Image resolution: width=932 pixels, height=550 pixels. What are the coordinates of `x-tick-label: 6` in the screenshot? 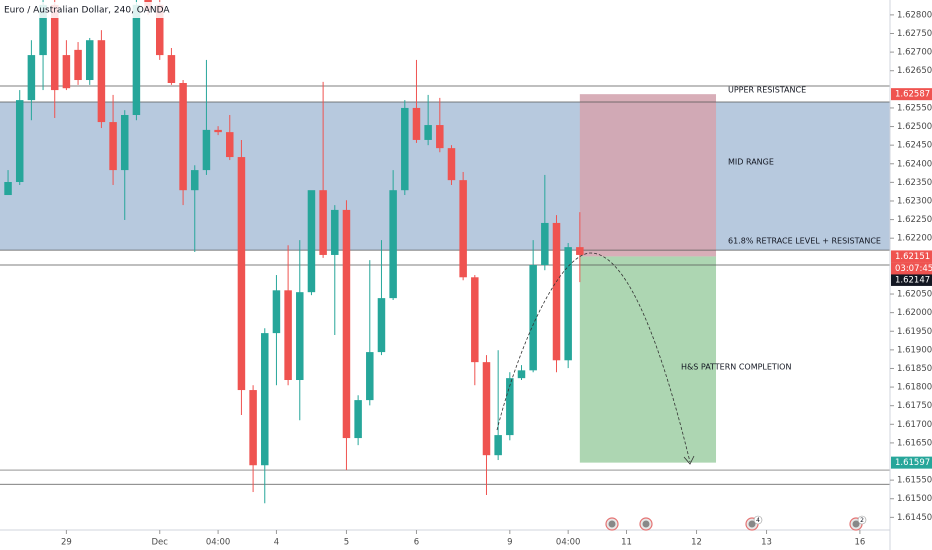 It's located at (416, 543).